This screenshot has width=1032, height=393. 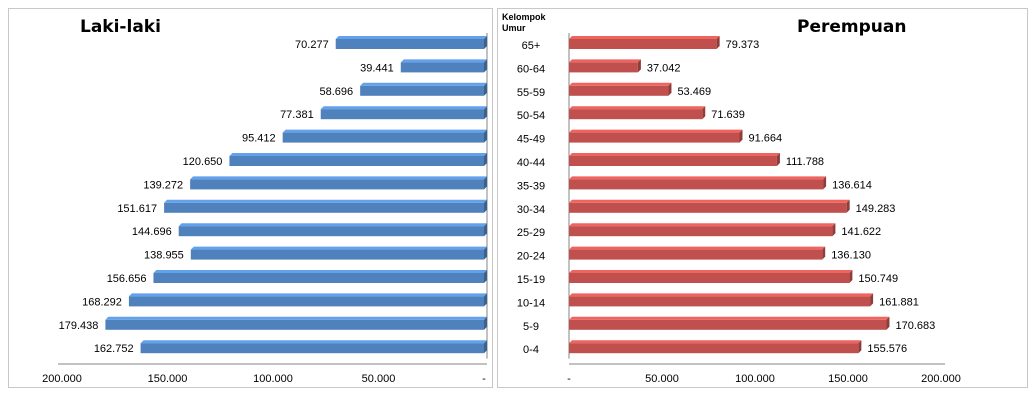 I want to click on female-value-label: 150.749, so click(x=878, y=279).